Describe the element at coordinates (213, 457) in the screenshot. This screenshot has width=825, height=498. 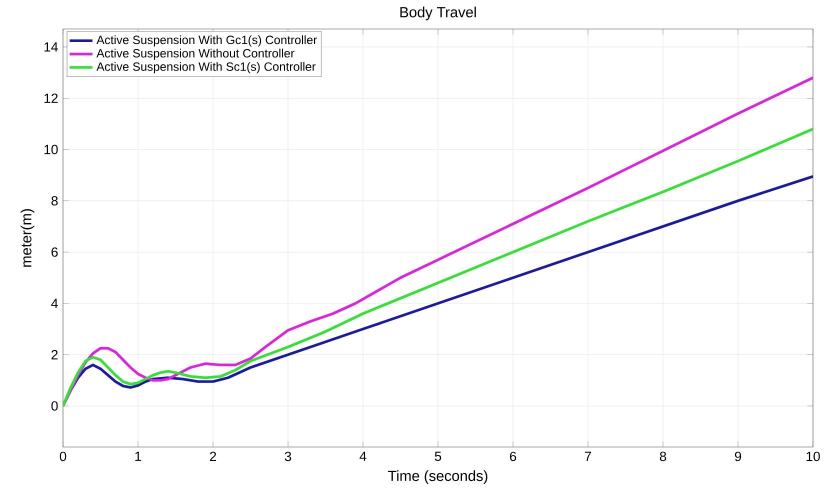
I see `x-tick-label: 2` at that location.